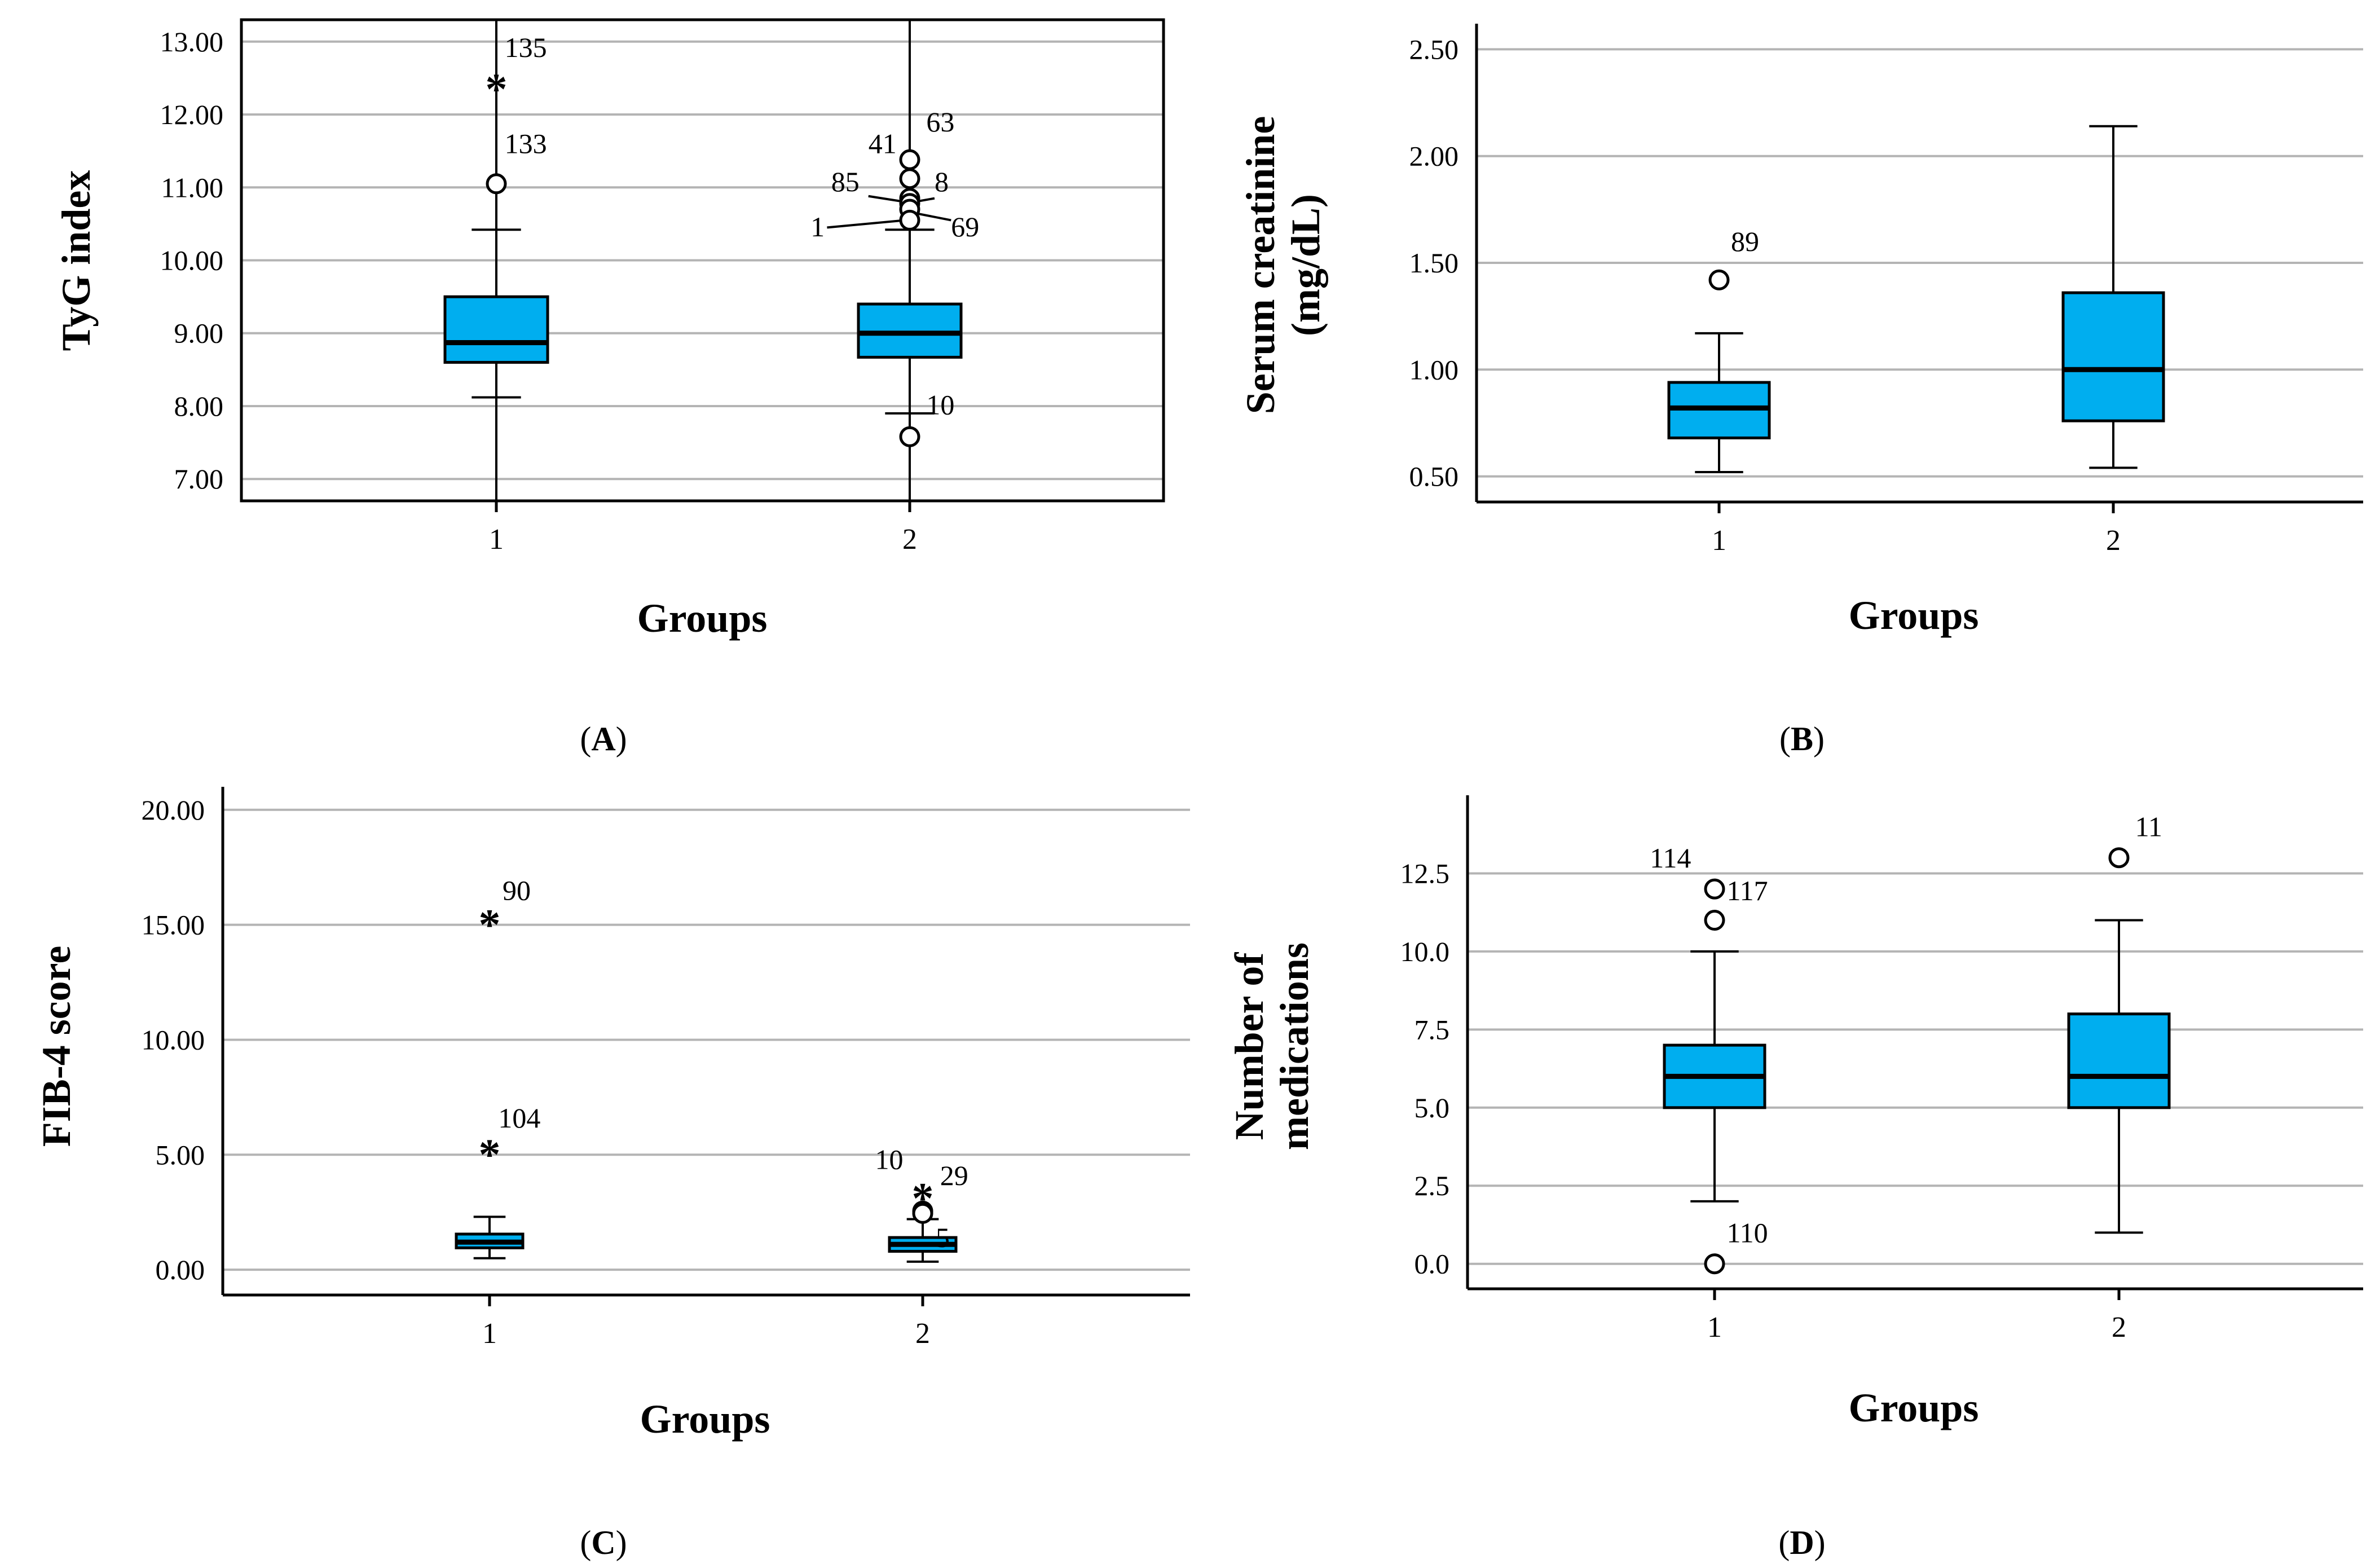 The image size is (2375, 1568). I want to click on y-axis-title-line: Number of, so click(1249, 1046).